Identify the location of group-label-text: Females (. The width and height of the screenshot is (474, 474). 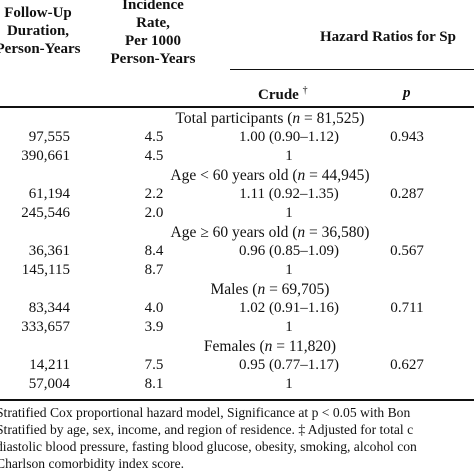
(234, 346).